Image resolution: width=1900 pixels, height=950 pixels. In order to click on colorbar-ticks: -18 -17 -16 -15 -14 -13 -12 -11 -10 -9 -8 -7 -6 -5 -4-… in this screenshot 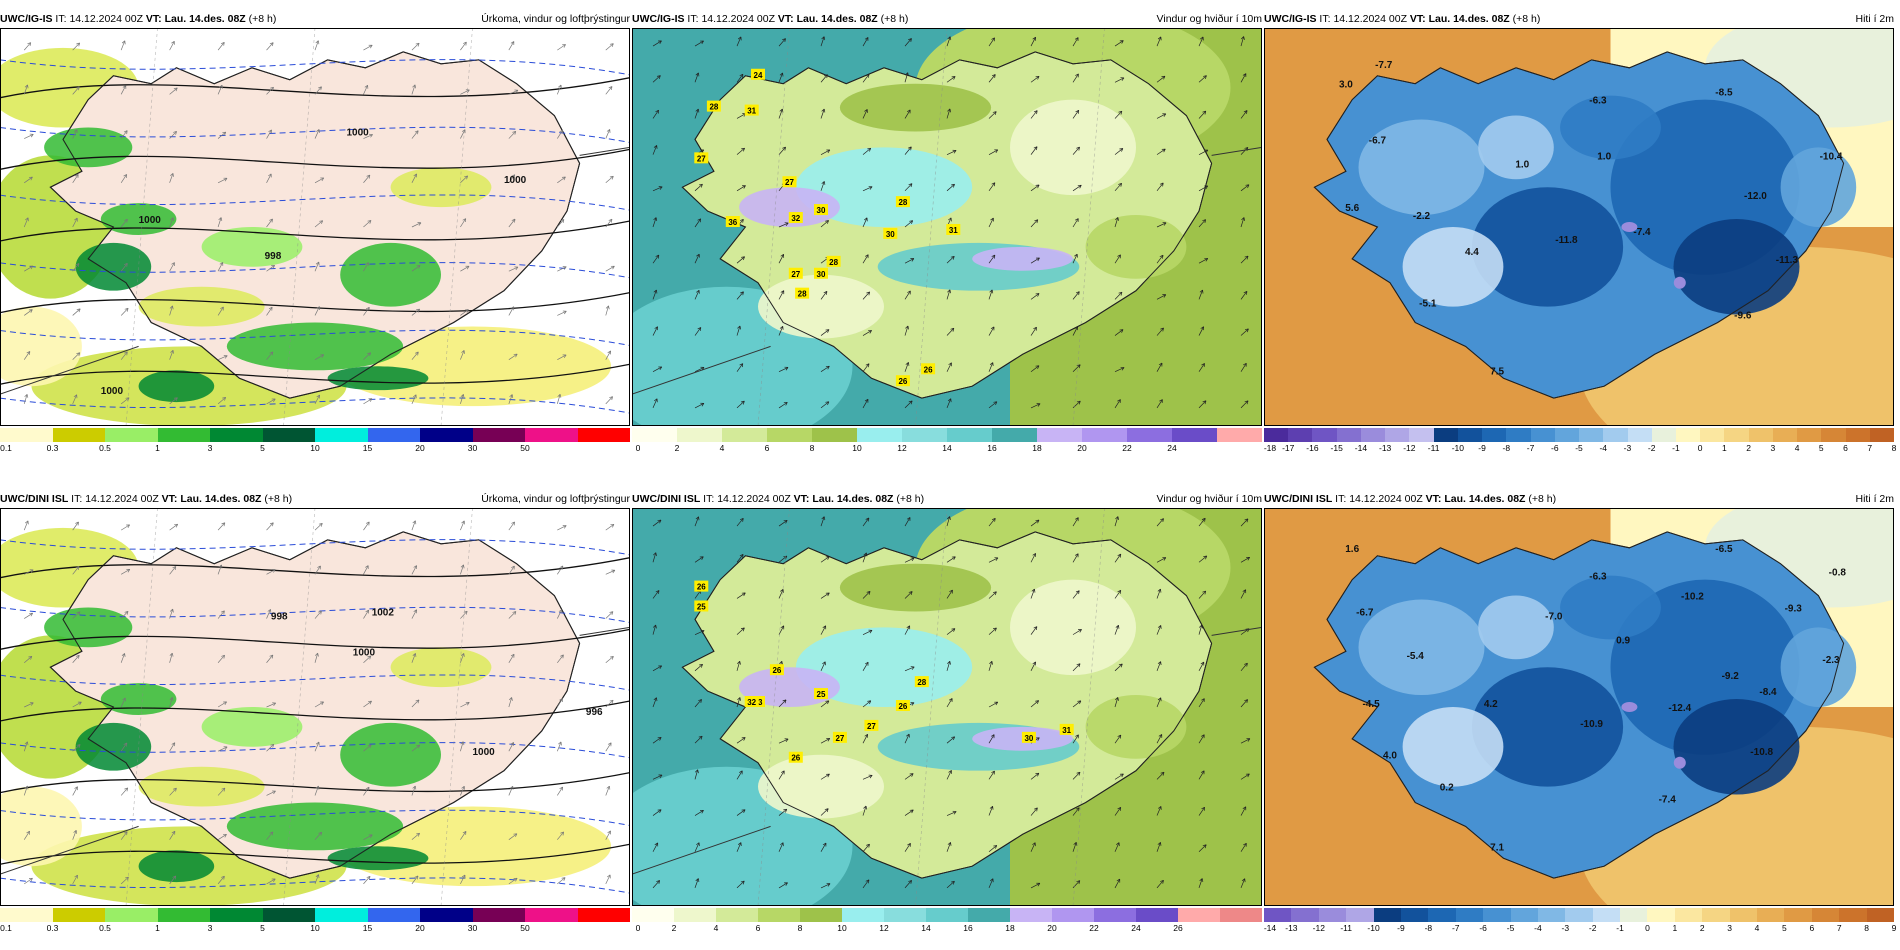, I will do `click(1580, 449)`.